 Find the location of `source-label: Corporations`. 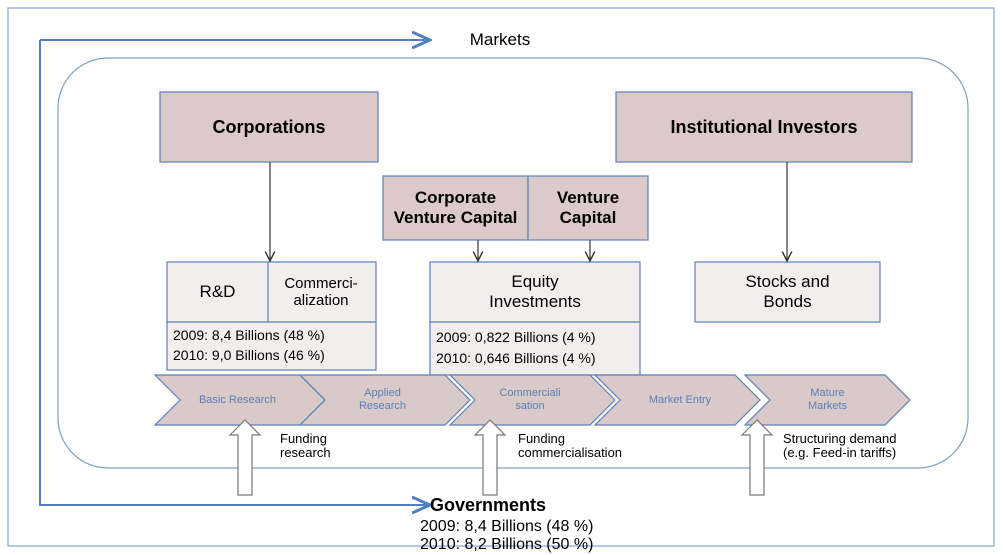

source-label: Corporations is located at coordinates (269, 126).